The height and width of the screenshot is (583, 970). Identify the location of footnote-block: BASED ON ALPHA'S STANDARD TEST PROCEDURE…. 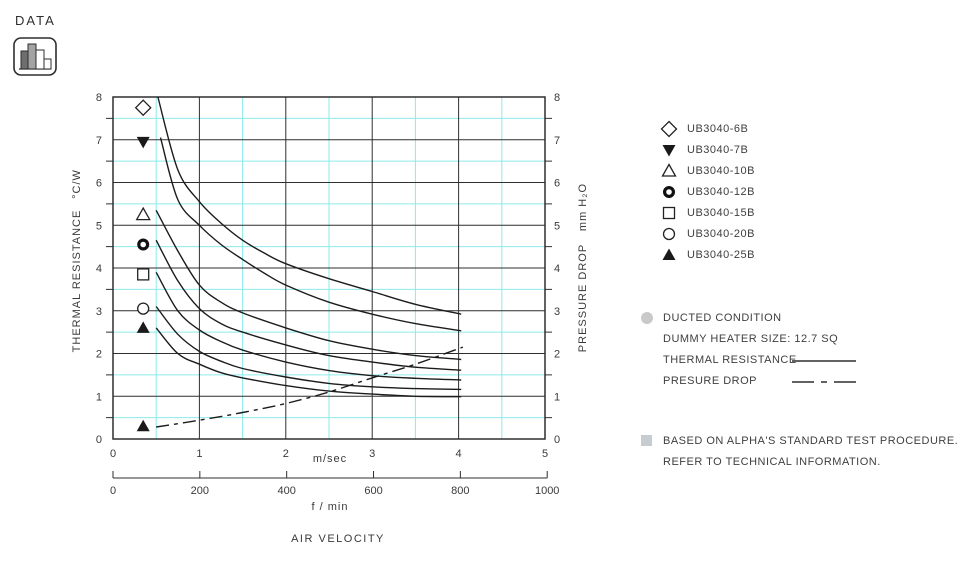
(799, 451).